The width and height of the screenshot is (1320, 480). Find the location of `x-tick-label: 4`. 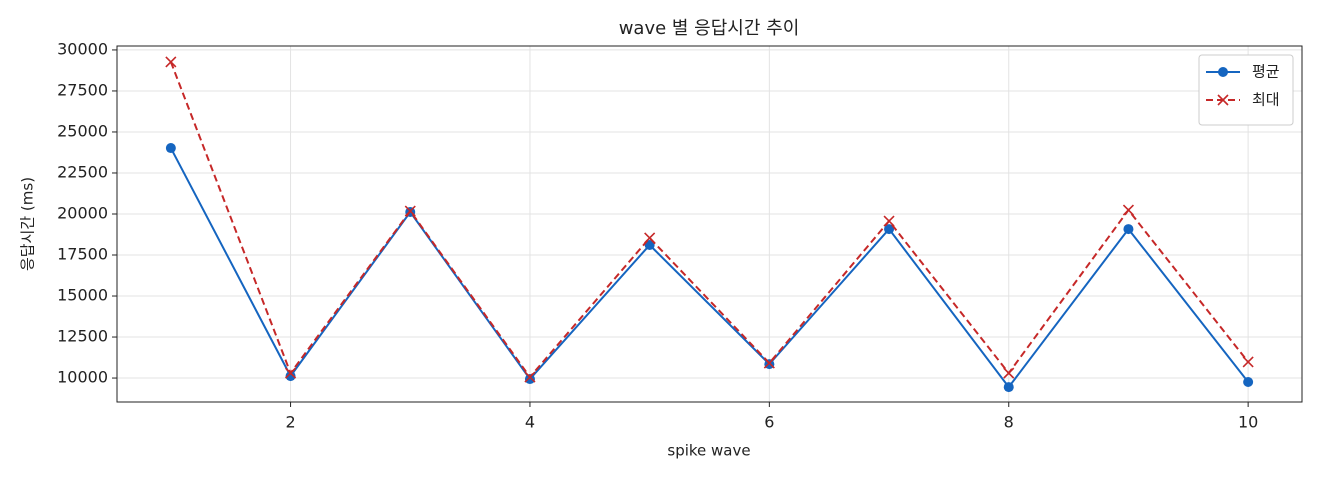

x-tick-label: 4 is located at coordinates (530, 422).